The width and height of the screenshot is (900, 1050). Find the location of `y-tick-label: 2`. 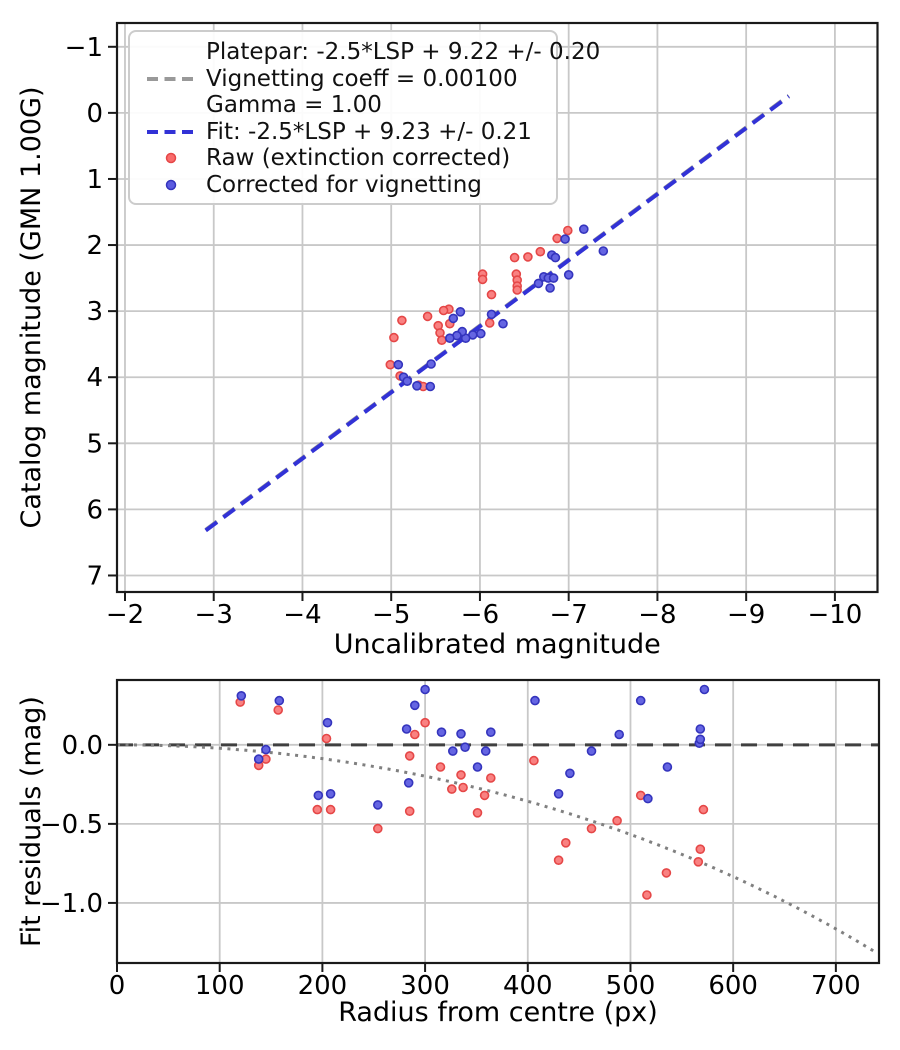

y-tick-label: 2 is located at coordinates (94, 246).